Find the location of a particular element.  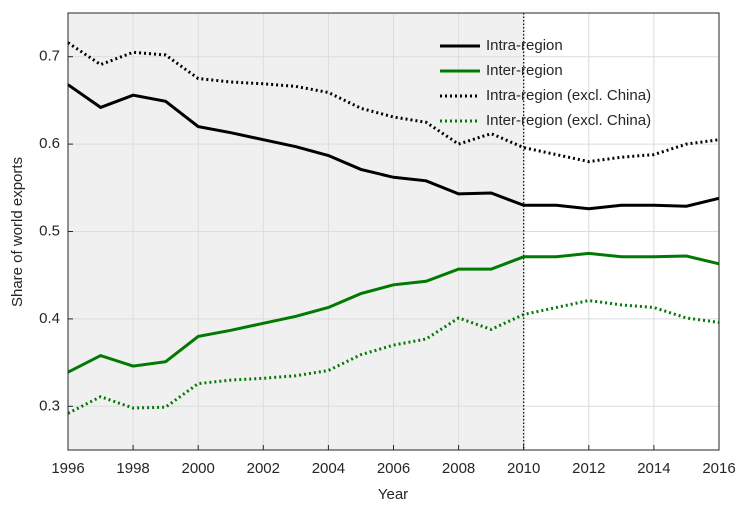

x-tick-label: 1996 is located at coordinates (67, 468).